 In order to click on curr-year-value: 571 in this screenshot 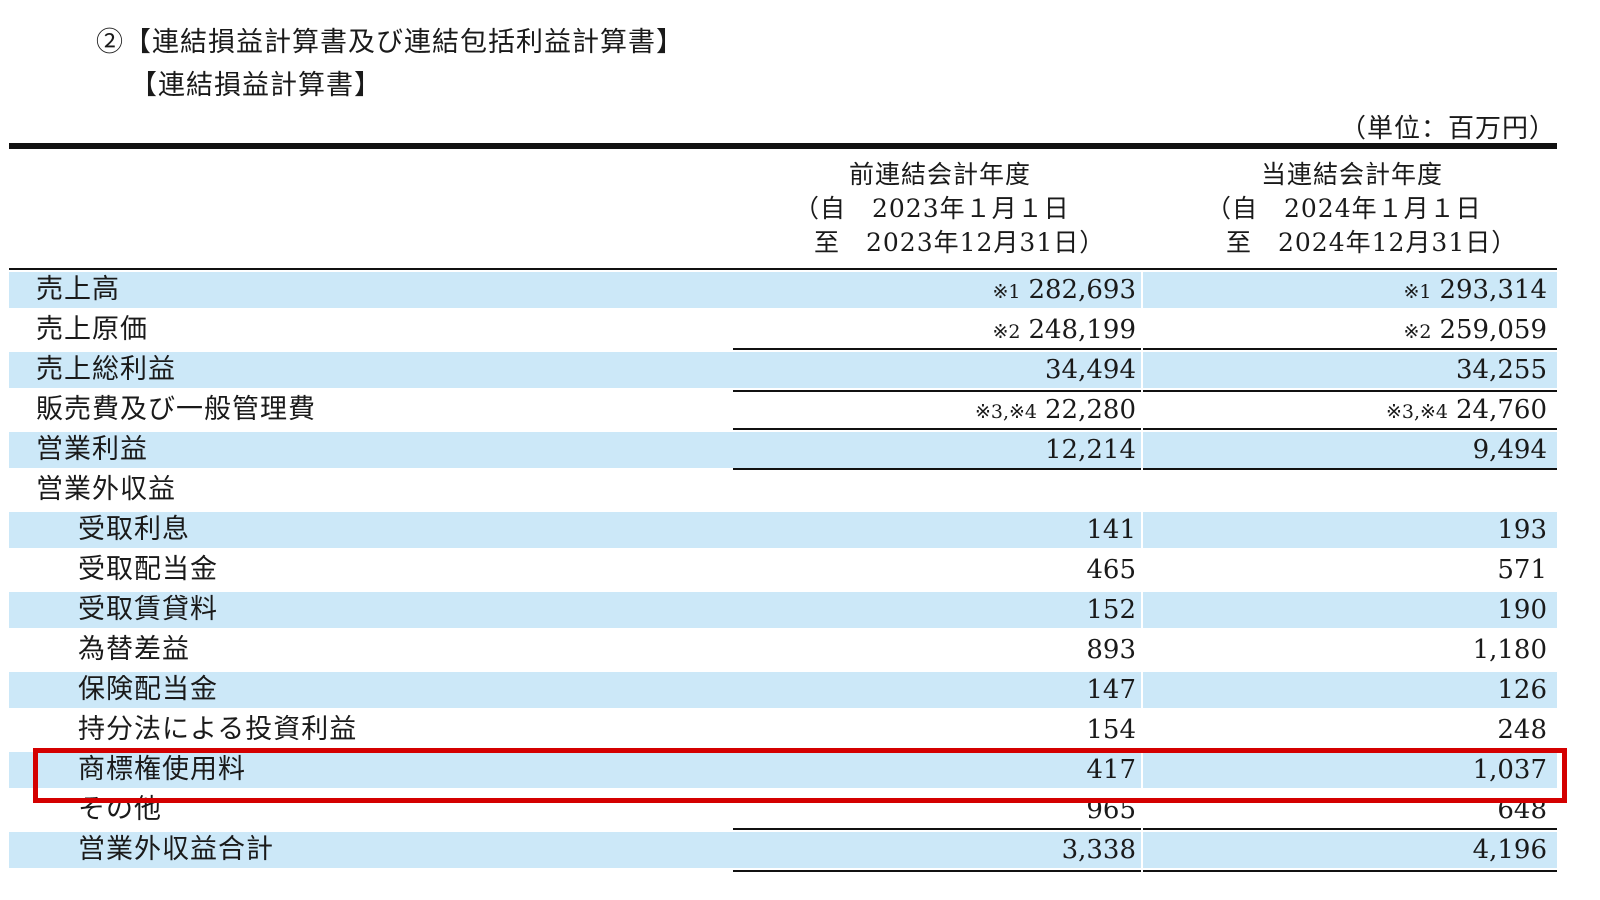, I will do `click(1522, 570)`.